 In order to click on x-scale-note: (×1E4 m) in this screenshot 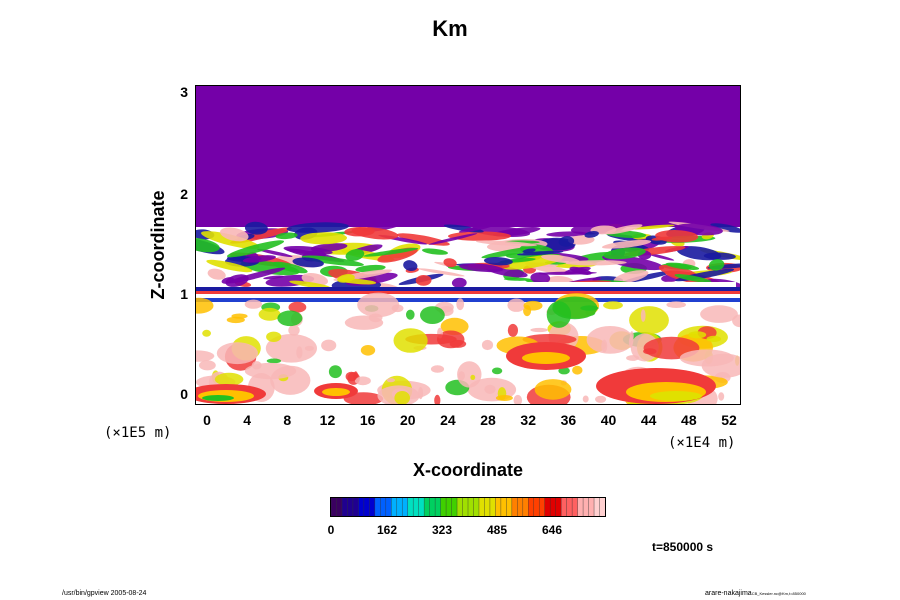, I will do `click(702, 443)`.